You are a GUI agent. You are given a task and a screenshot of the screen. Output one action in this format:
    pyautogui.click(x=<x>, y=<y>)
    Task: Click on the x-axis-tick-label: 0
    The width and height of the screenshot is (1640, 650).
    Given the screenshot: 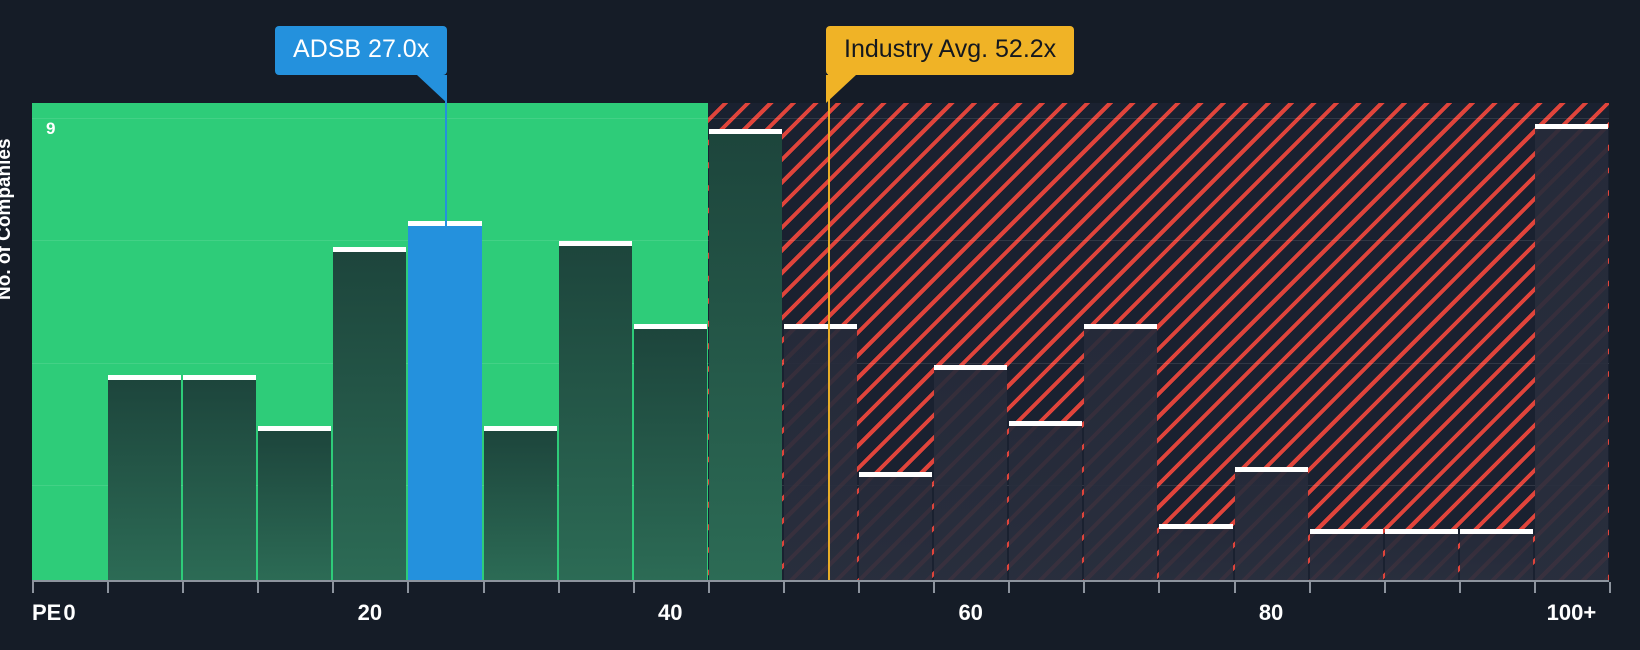 What is the action you would take?
    pyautogui.click(x=69, y=612)
    